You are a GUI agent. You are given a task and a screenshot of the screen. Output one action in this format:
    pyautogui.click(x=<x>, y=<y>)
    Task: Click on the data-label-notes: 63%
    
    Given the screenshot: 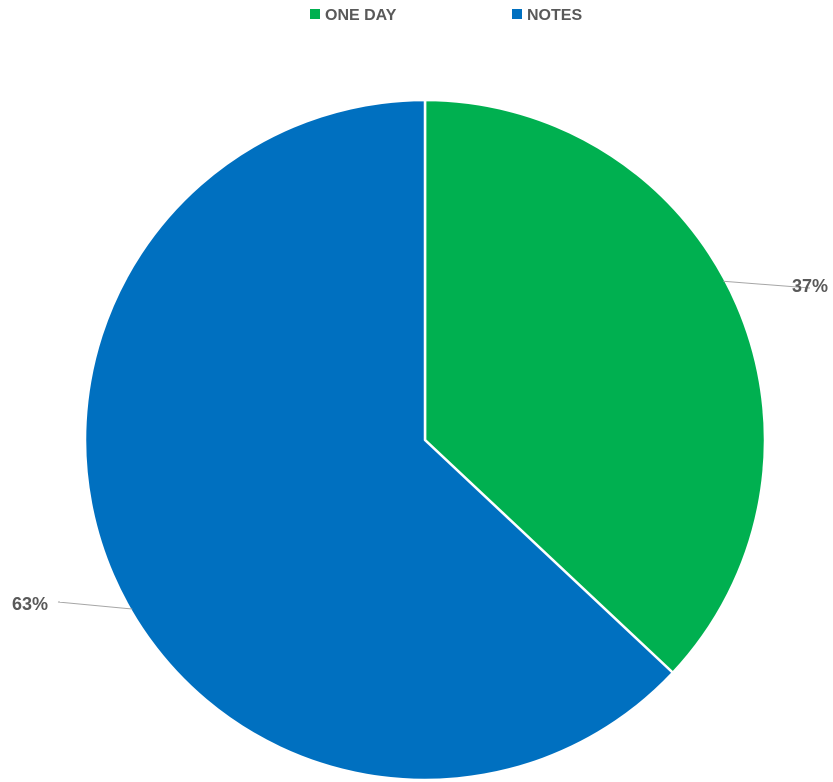 What is the action you would take?
    pyautogui.click(x=30, y=604)
    